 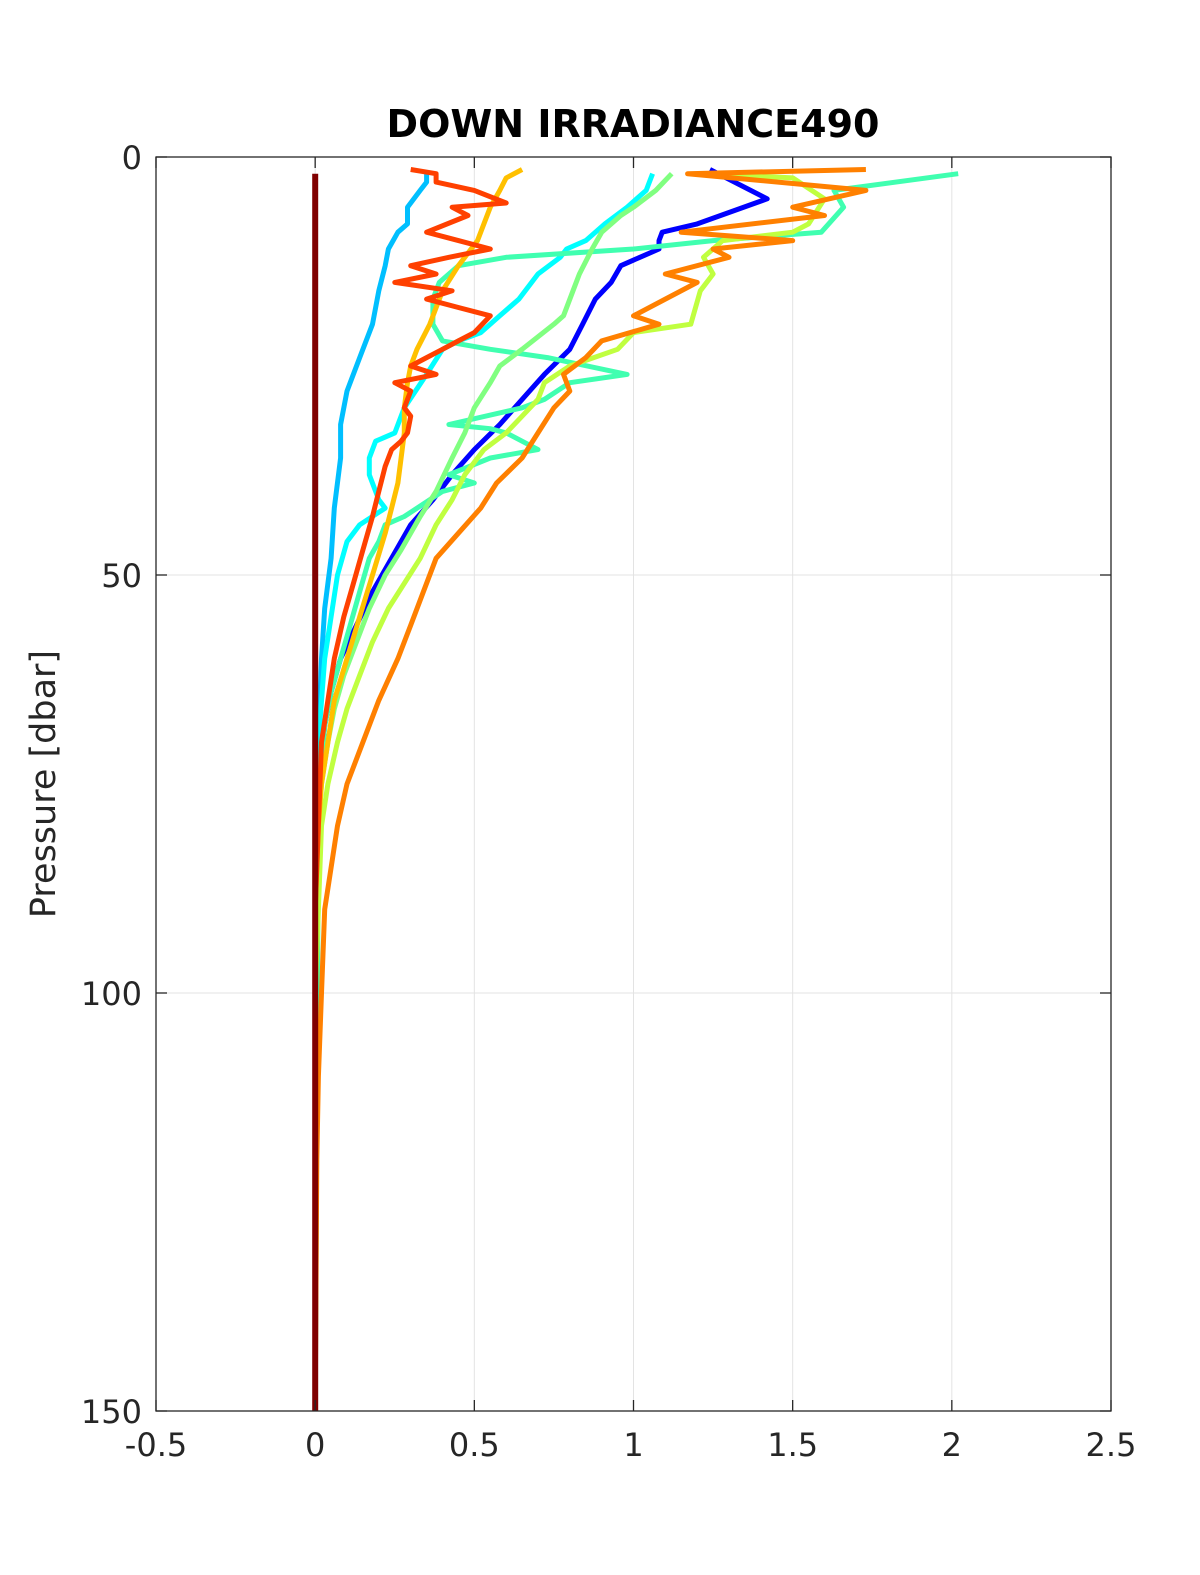 I want to click on y-tick-label: 50, so click(x=121, y=576).